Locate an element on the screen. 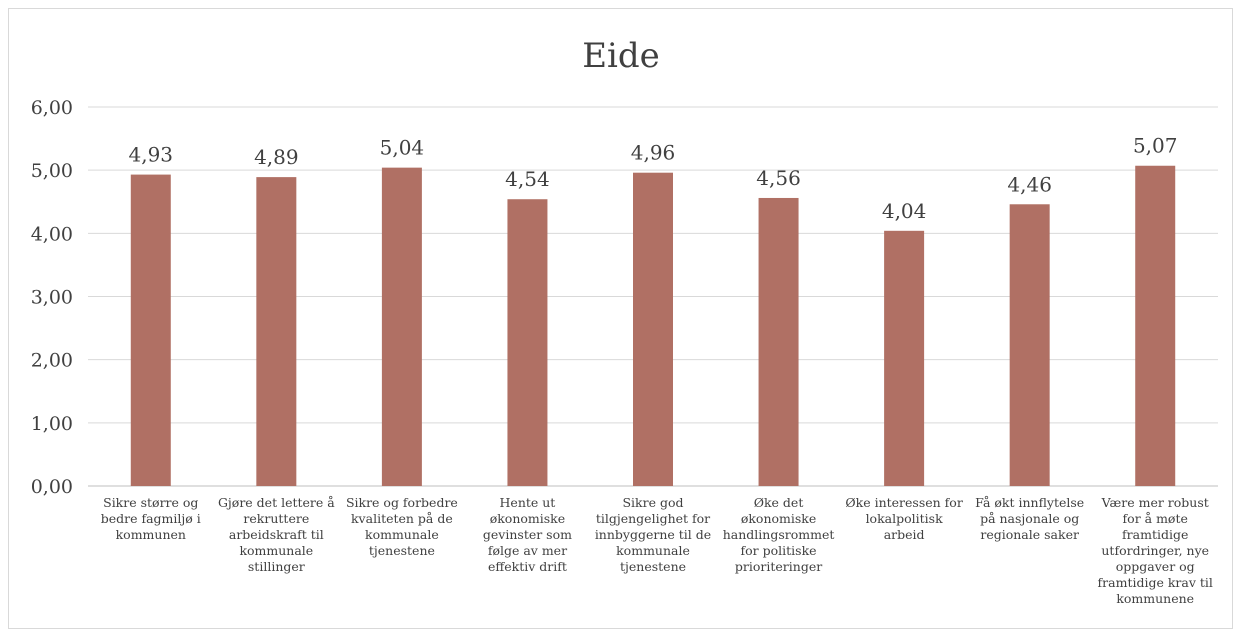 Image resolution: width=1243 pixels, height=637 pixels. x-tick-label-line: Sikre større og is located at coordinates (150, 502).